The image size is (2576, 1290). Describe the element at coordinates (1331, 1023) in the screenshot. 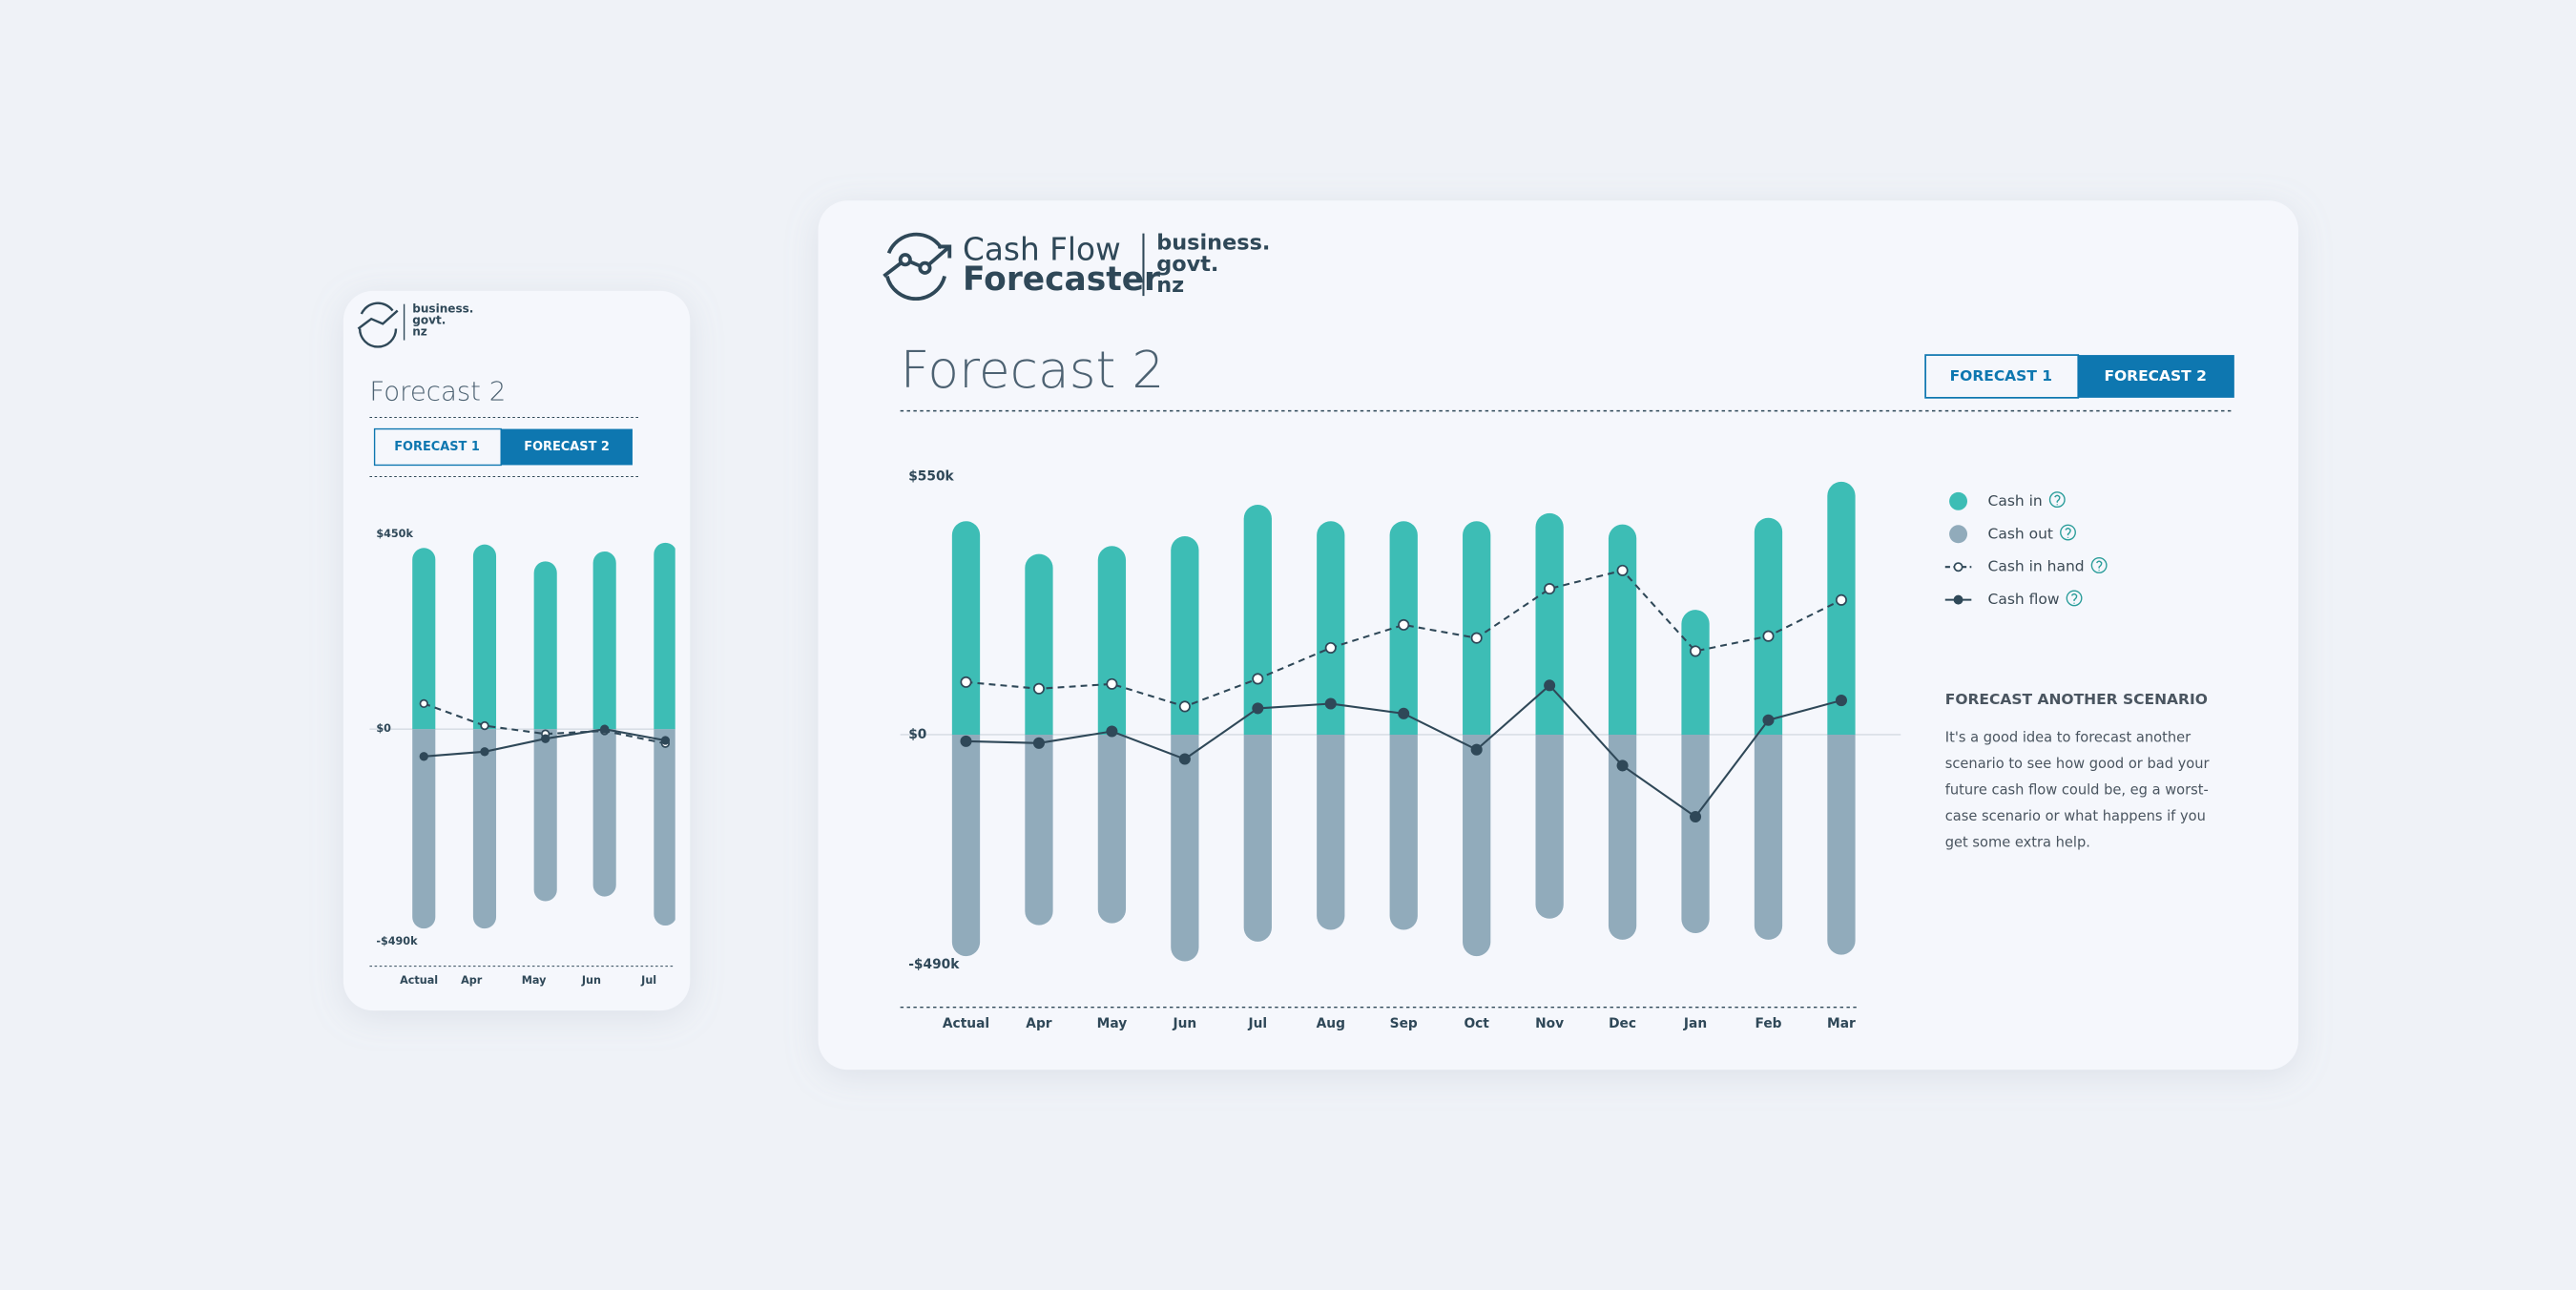

I see `x-tick-label: Aug` at that location.